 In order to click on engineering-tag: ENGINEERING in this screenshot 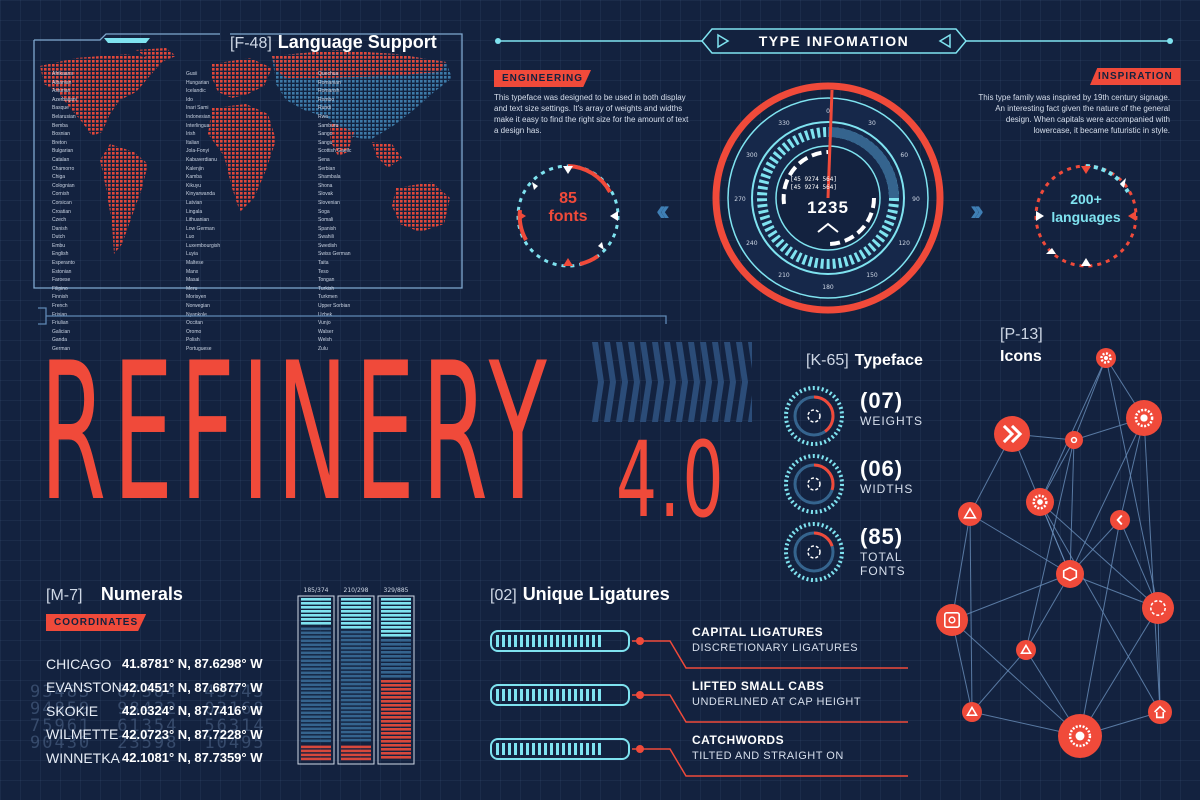, I will do `click(543, 78)`.